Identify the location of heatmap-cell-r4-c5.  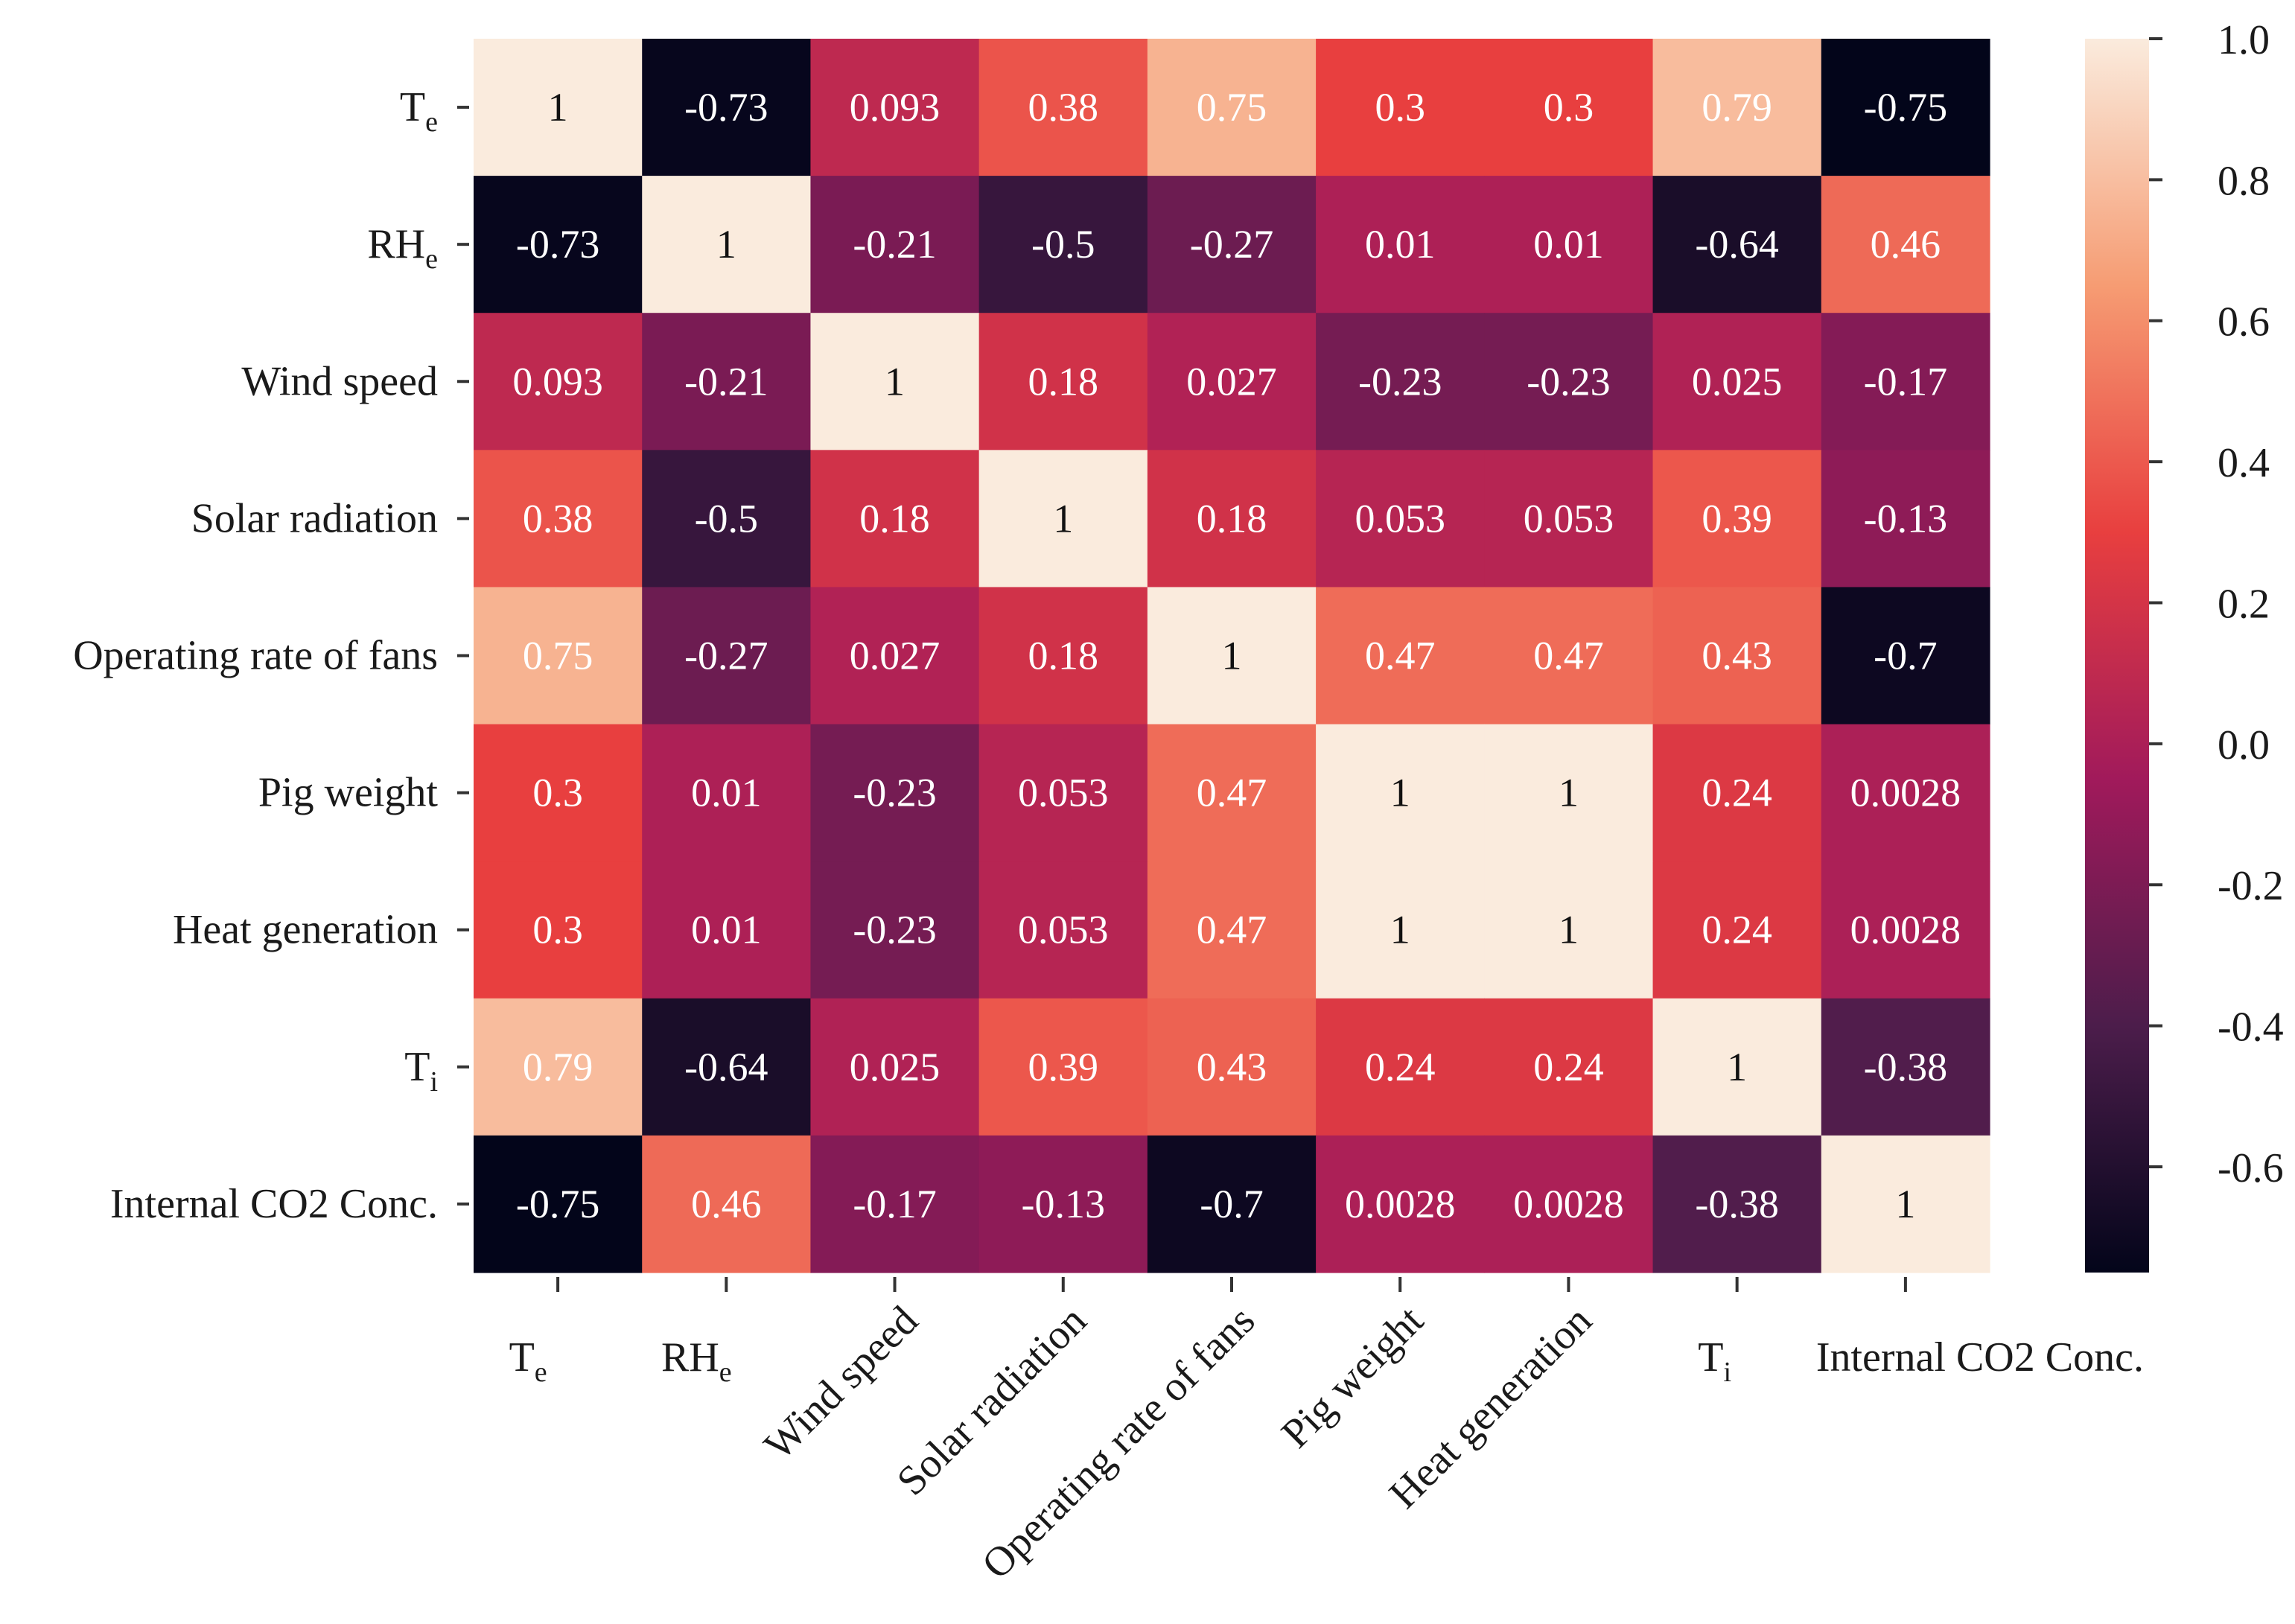
(1400, 656).